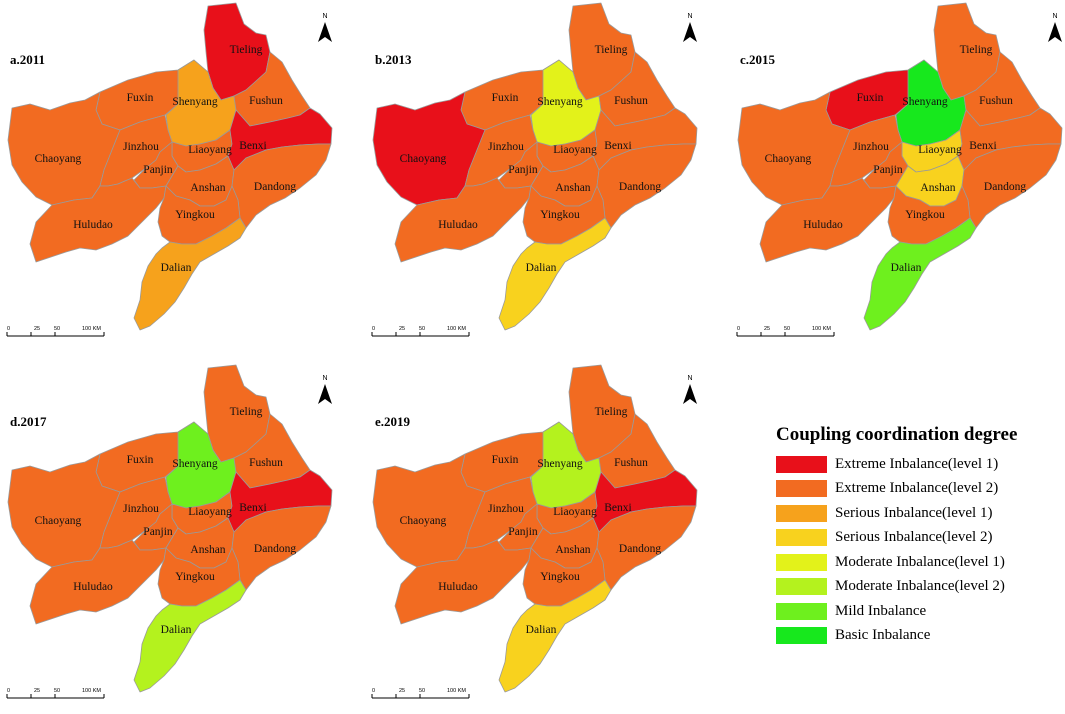  Describe the element at coordinates (916, 489) in the screenshot. I see `legend-item: Extreme Inbalance(level 2)` at that location.